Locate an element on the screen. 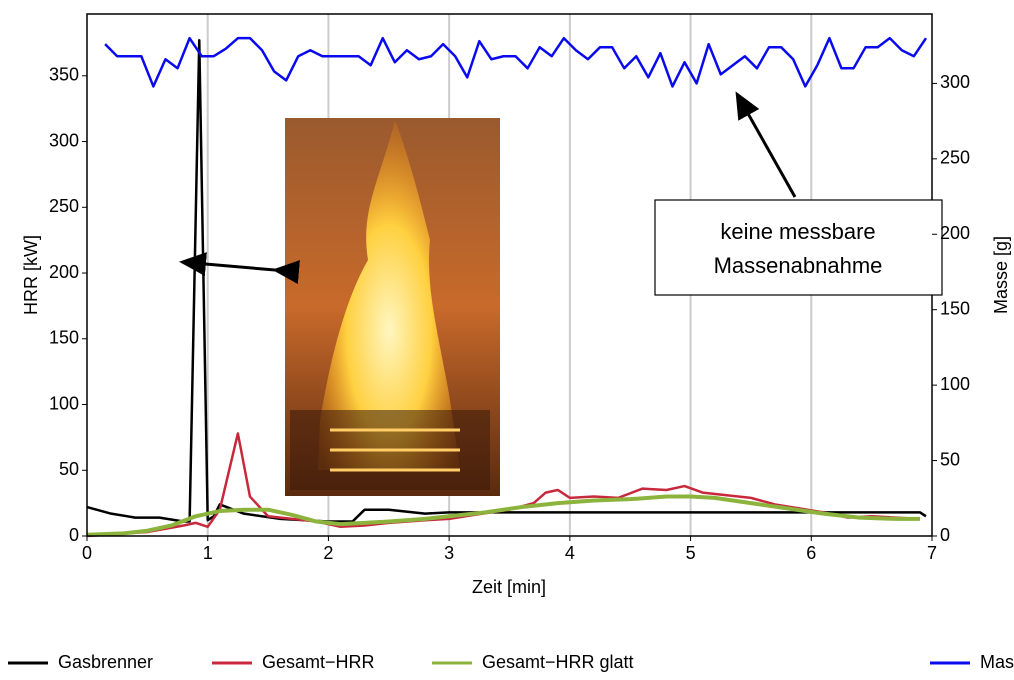  legend-label: Masse is located at coordinates (997, 662).